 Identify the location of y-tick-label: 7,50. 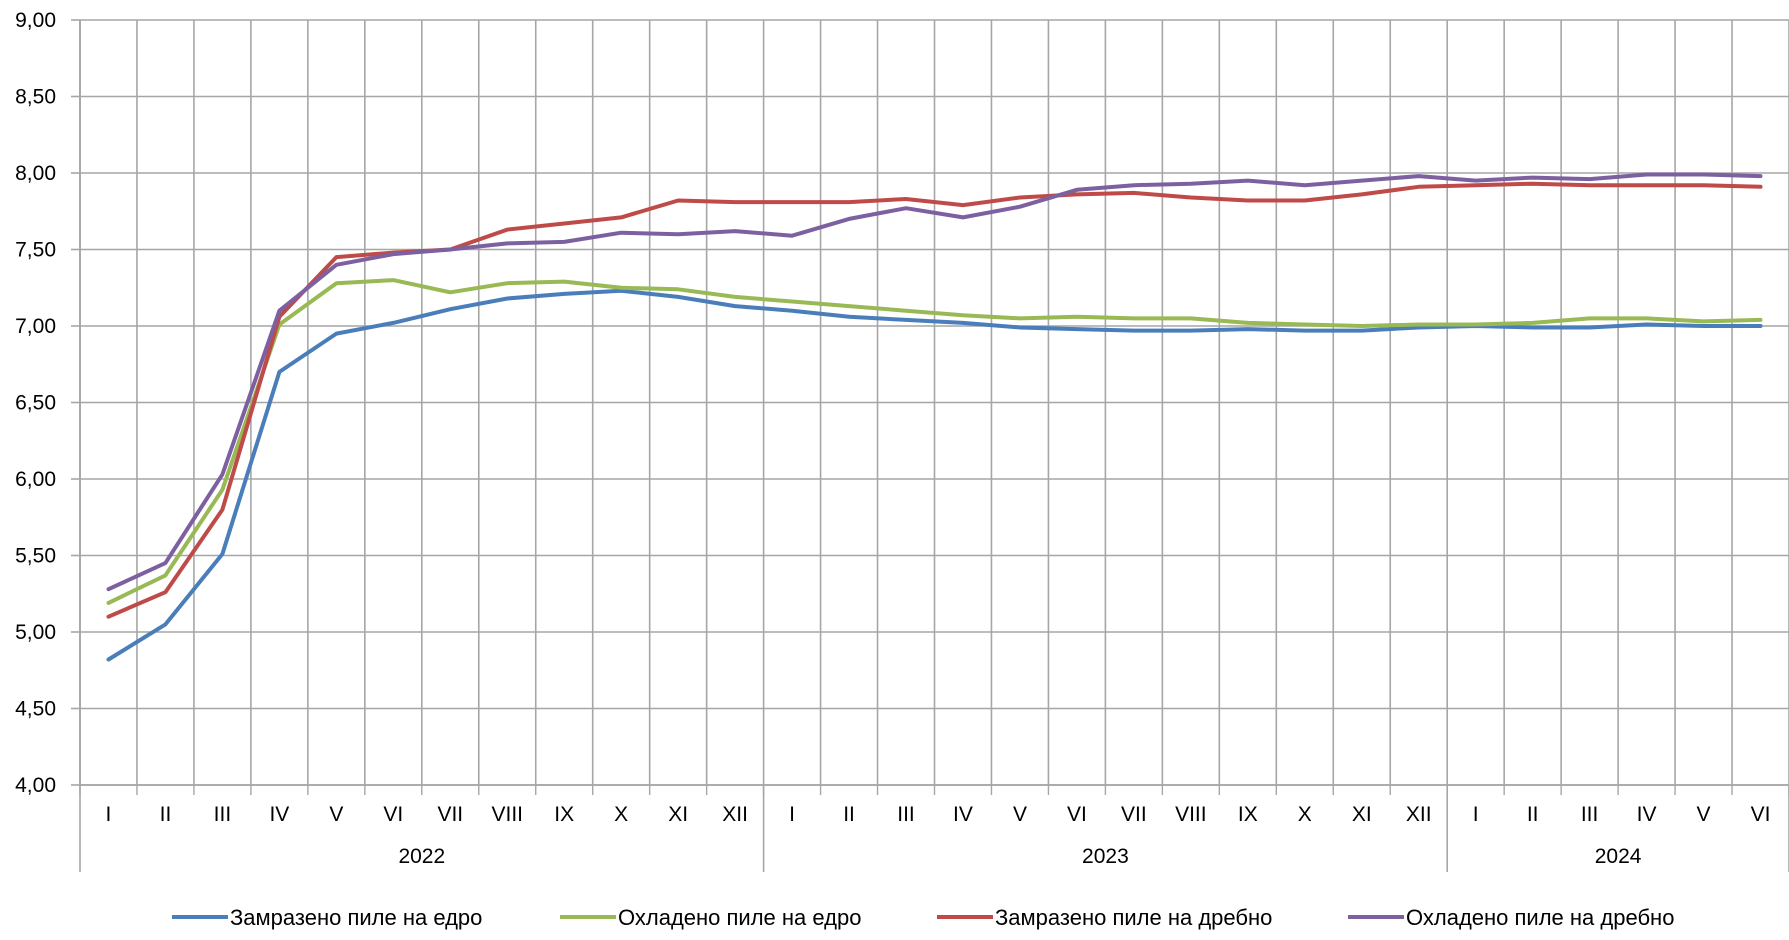
(35, 250).